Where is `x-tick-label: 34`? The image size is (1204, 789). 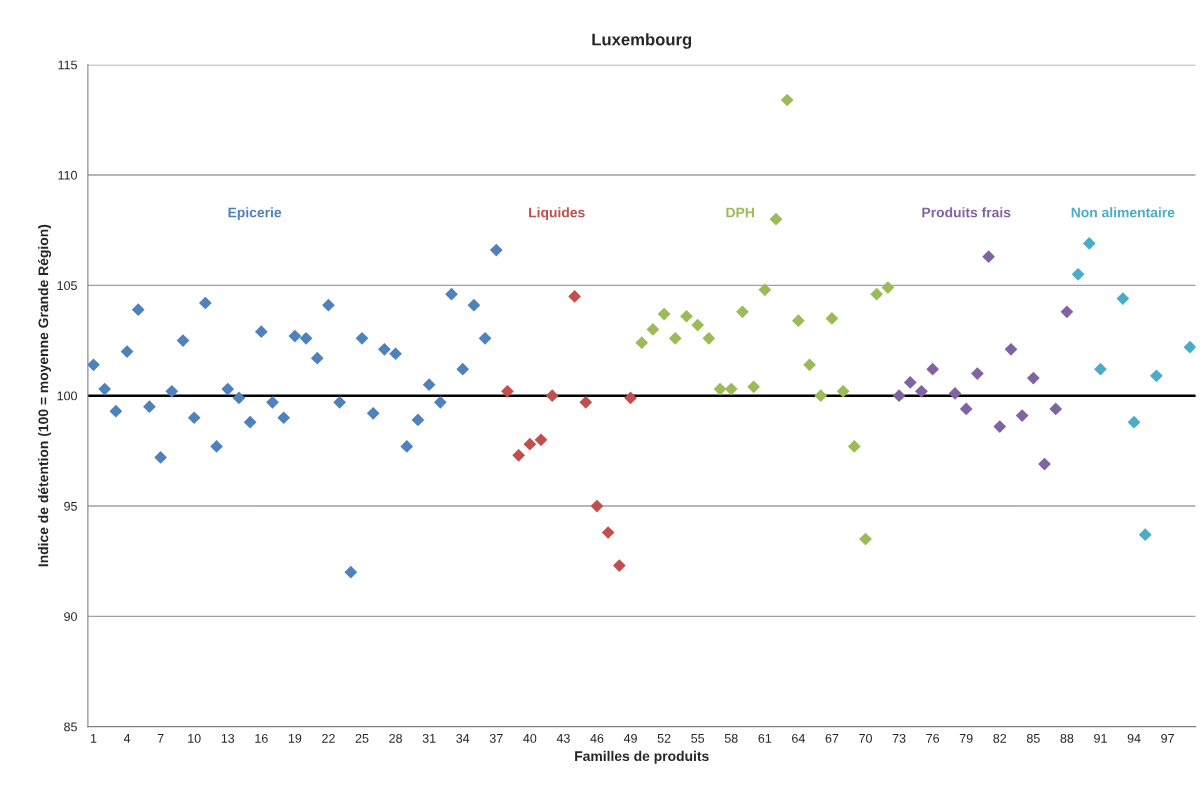
x-tick-label: 34 is located at coordinates (463, 738).